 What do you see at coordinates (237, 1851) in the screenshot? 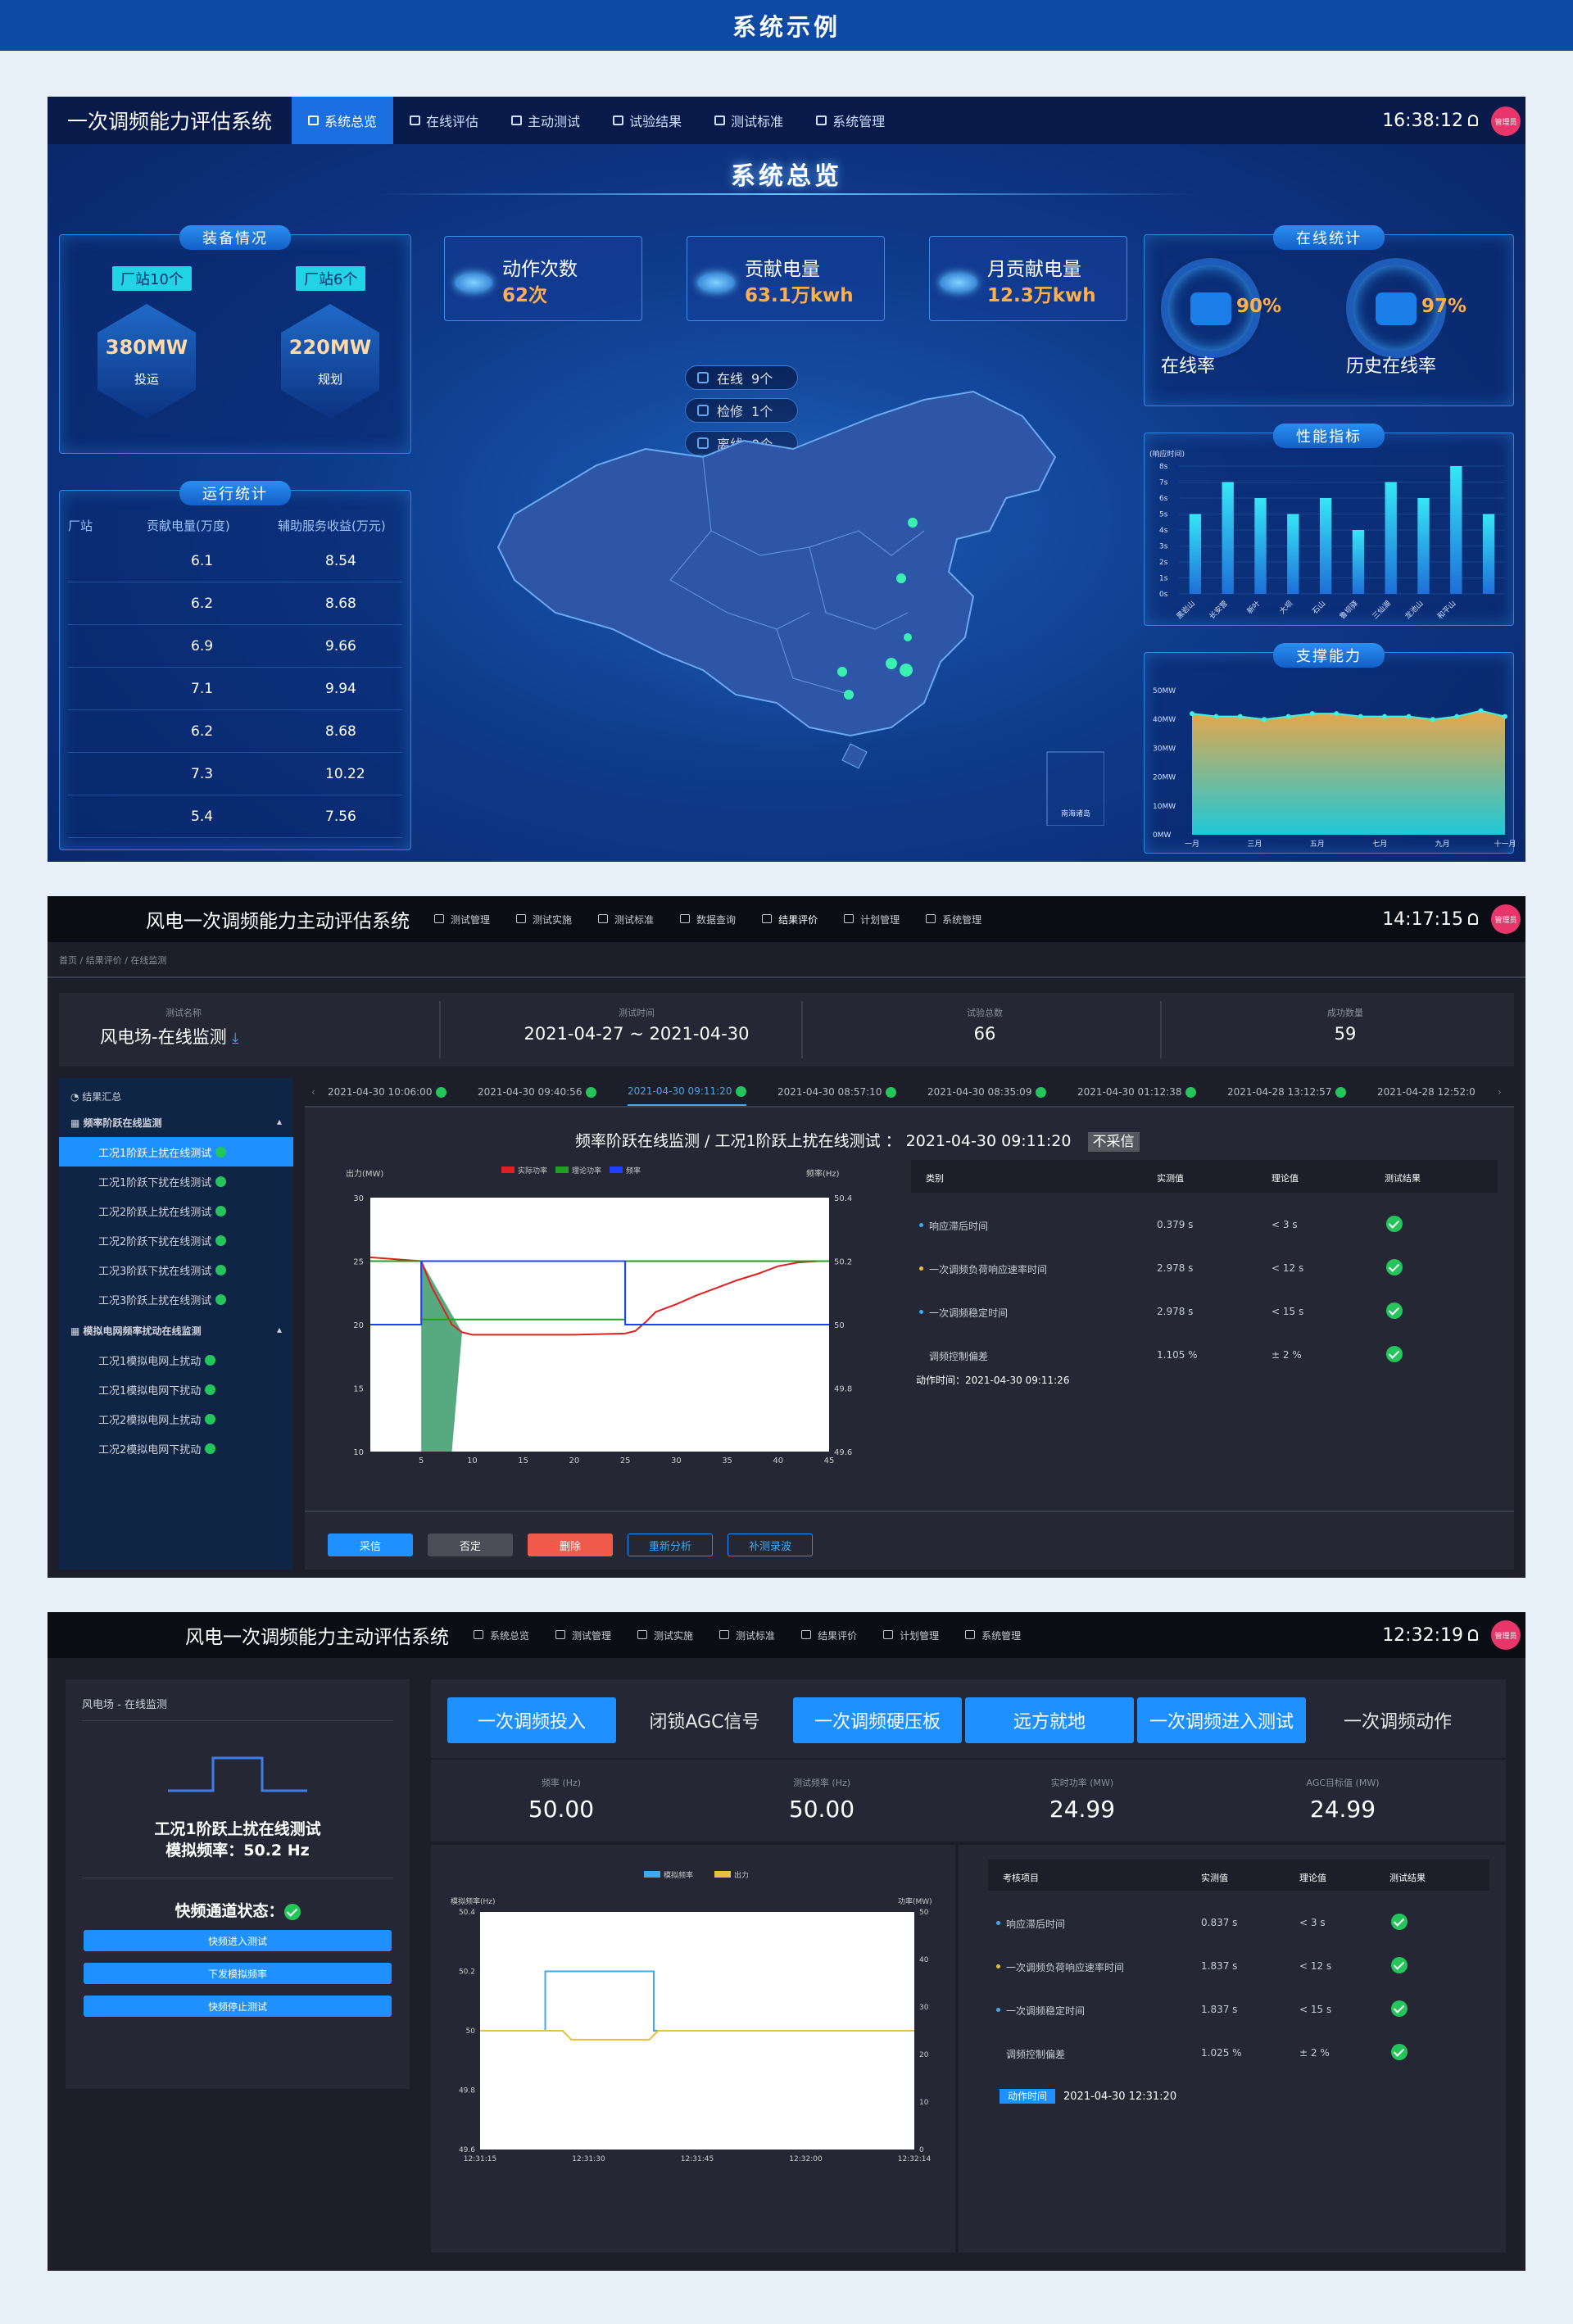
I see `sim-frequency: 模拟频率：50.2 Hz` at bounding box center [237, 1851].